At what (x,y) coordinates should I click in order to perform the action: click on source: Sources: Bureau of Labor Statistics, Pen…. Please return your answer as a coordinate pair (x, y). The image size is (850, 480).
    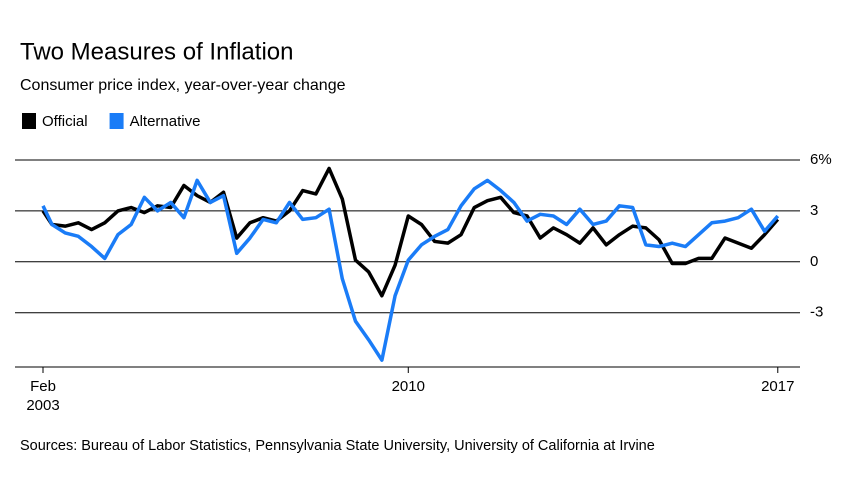
    Looking at the image, I should click on (337, 446).